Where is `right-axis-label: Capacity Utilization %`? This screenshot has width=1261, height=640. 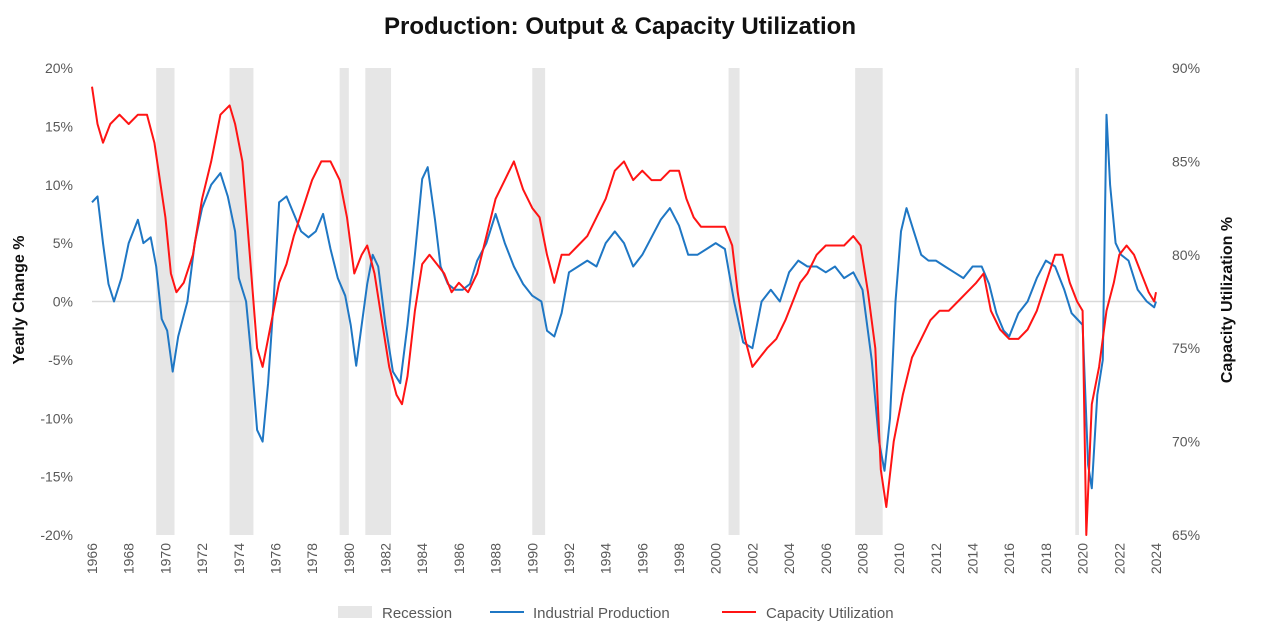
right-axis-label: Capacity Utilization % is located at coordinates (1227, 300).